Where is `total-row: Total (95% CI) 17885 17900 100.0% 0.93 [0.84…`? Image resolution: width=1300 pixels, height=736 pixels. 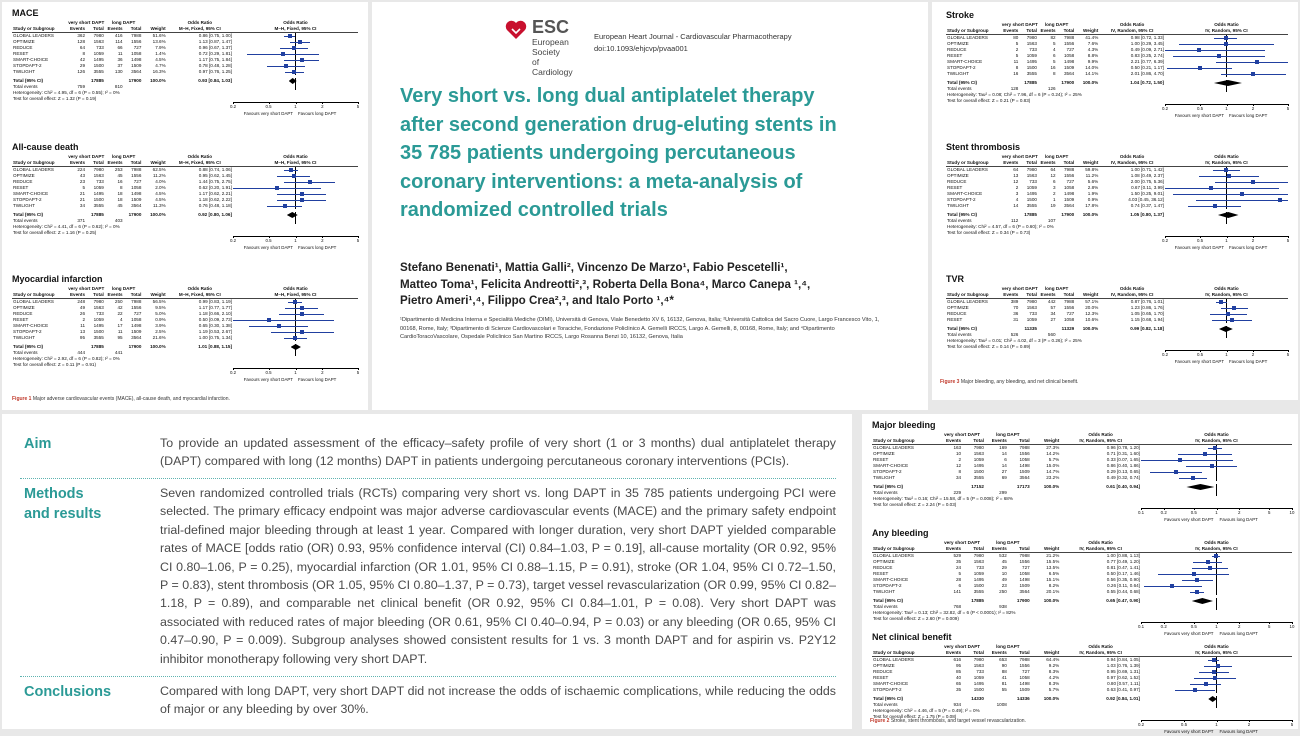 total-row: Total (95% CI) 17885 17900 100.0% 0.93 [0.84… is located at coordinates (185, 81).